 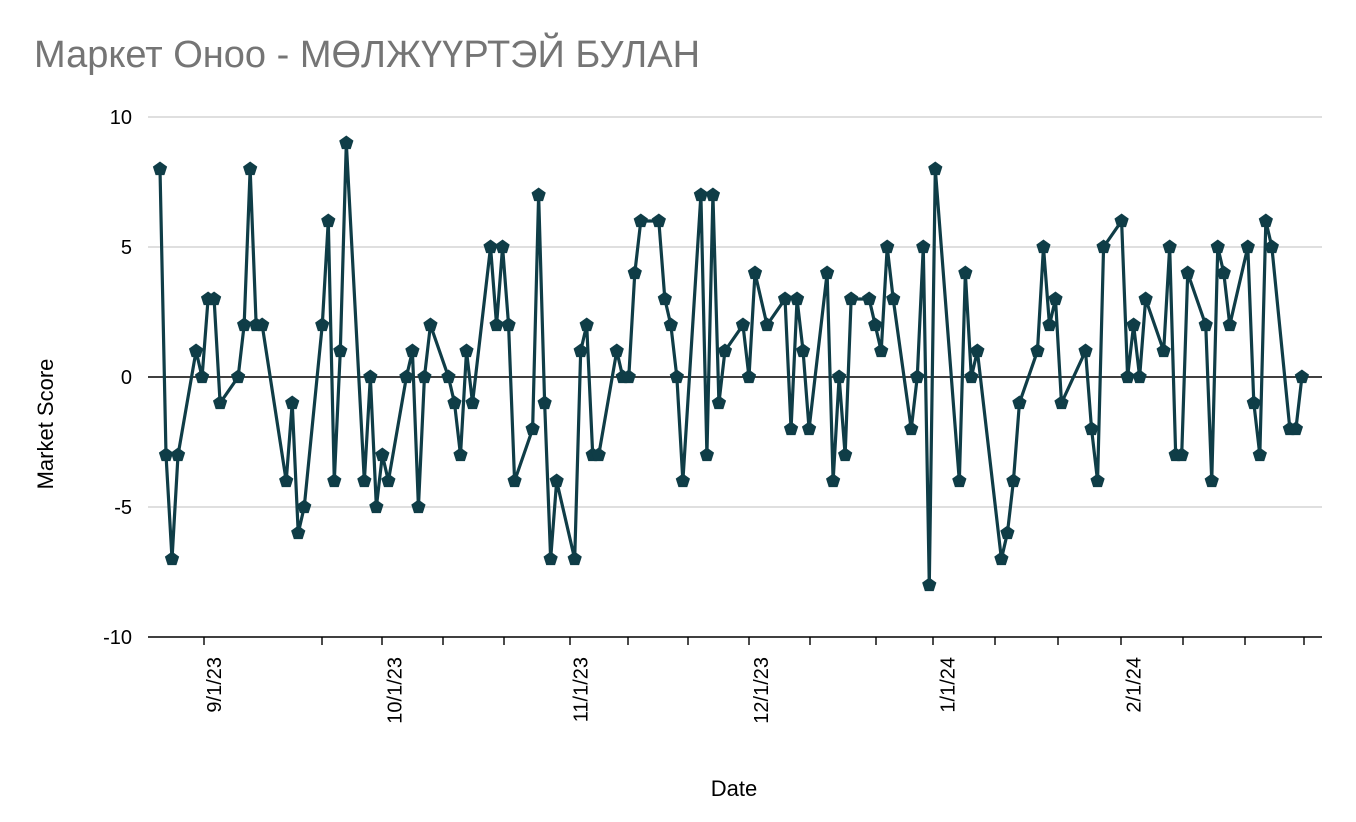 What do you see at coordinates (762, 690) in the screenshot?
I see `x-tick-label: 12/1/23` at bounding box center [762, 690].